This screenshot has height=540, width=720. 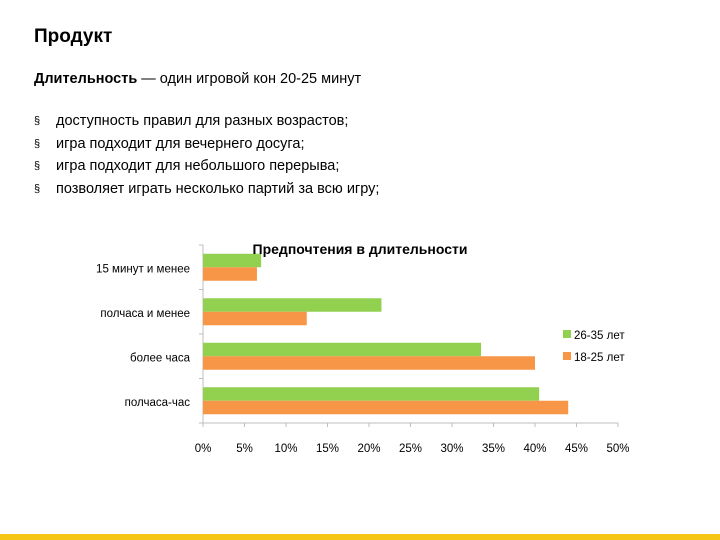 I want to click on y-tick-label: 15 минут и менее, so click(x=143, y=269).